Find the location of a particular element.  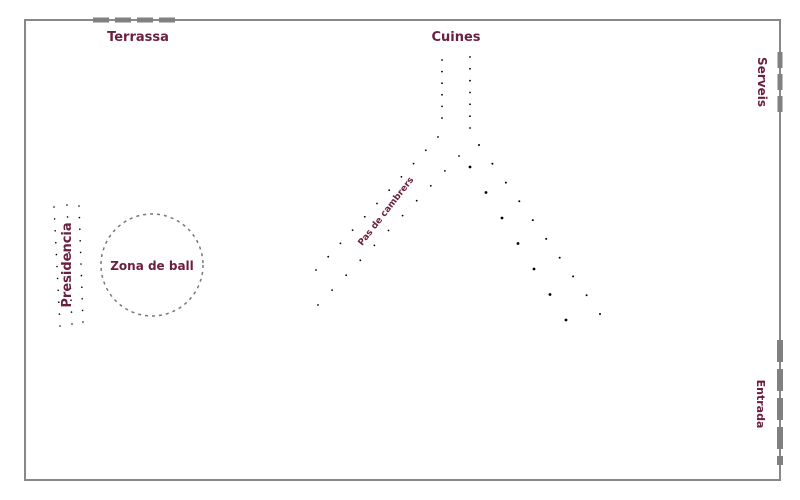

presidency-label: Presidencia is located at coordinates (67, 264).